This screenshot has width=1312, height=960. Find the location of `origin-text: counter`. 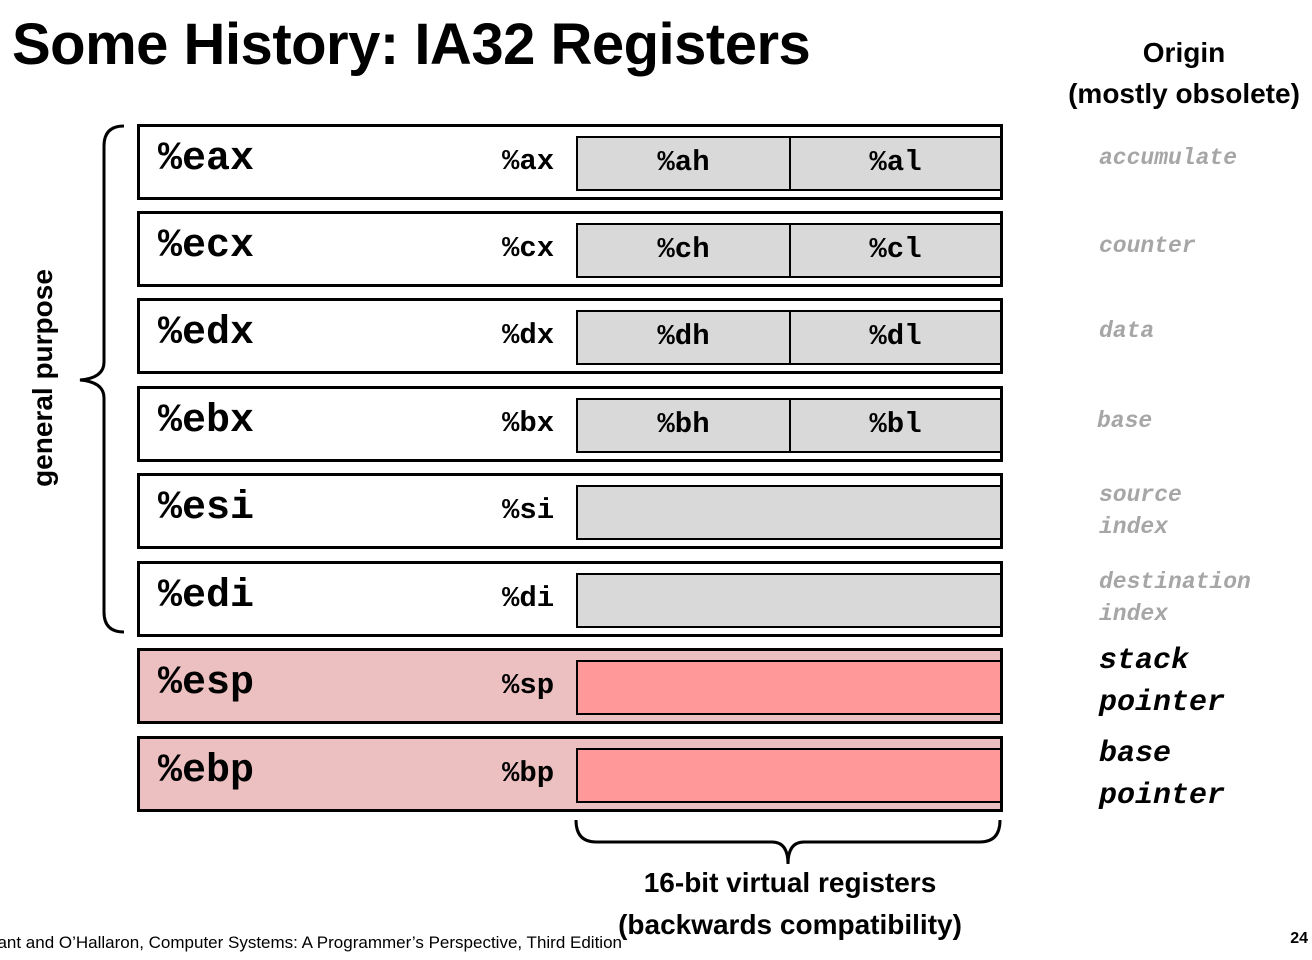

origin-text: counter is located at coordinates (1147, 246).